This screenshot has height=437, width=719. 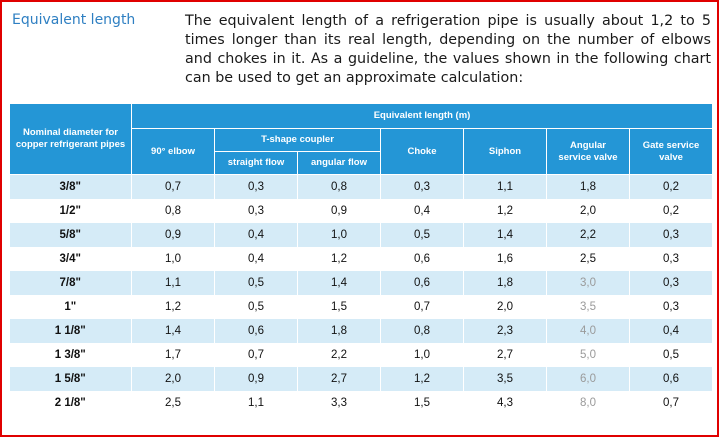 What do you see at coordinates (422, 186) in the screenshot?
I see `choke-cell: 0,3` at bounding box center [422, 186].